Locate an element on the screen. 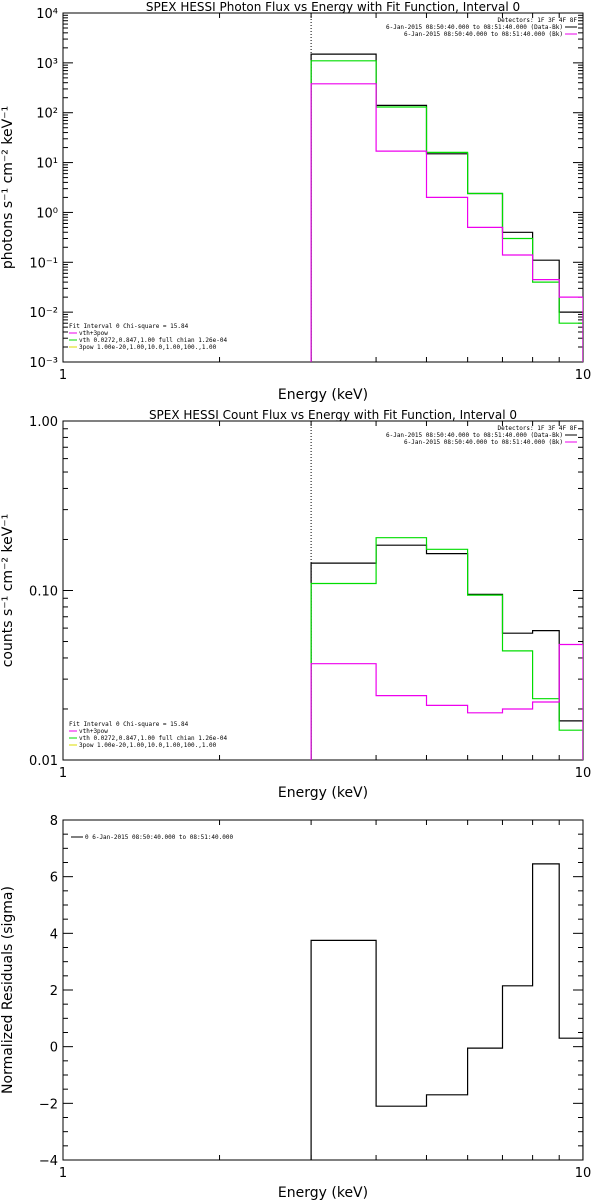 The height and width of the screenshot is (1200, 600). y-tick-label: 10⁰ is located at coordinates (47, 213).